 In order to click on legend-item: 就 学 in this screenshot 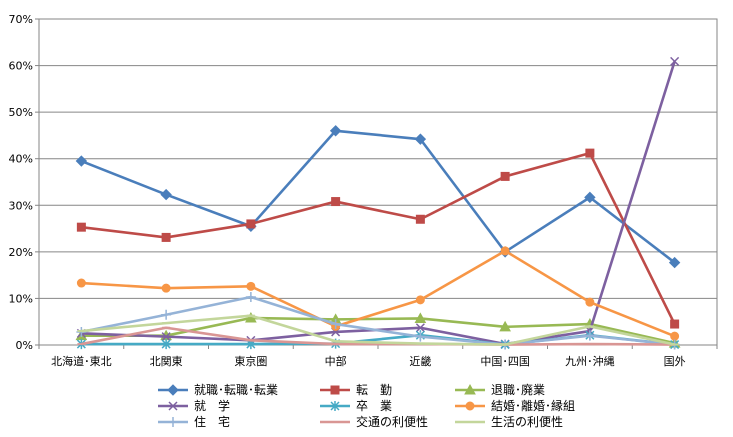, I will do `click(194, 405)`.